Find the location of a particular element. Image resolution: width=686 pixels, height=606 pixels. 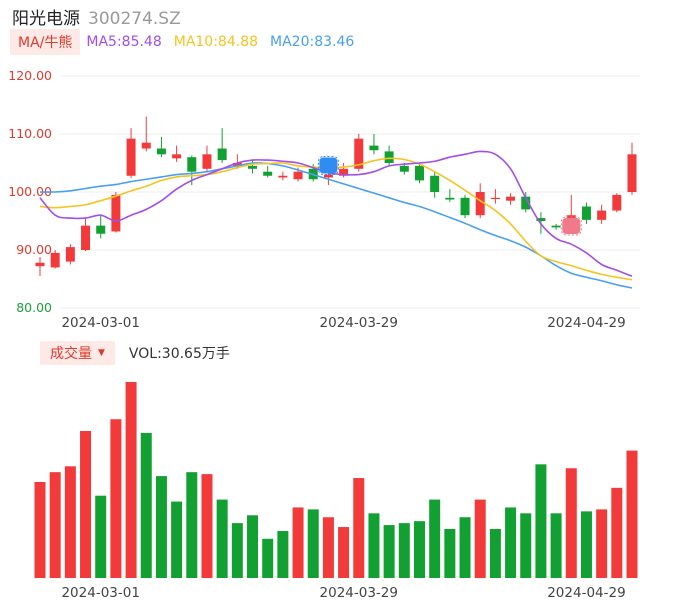

volume-indicator-selector: 成交量 ▼ is located at coordinates (77, 353).